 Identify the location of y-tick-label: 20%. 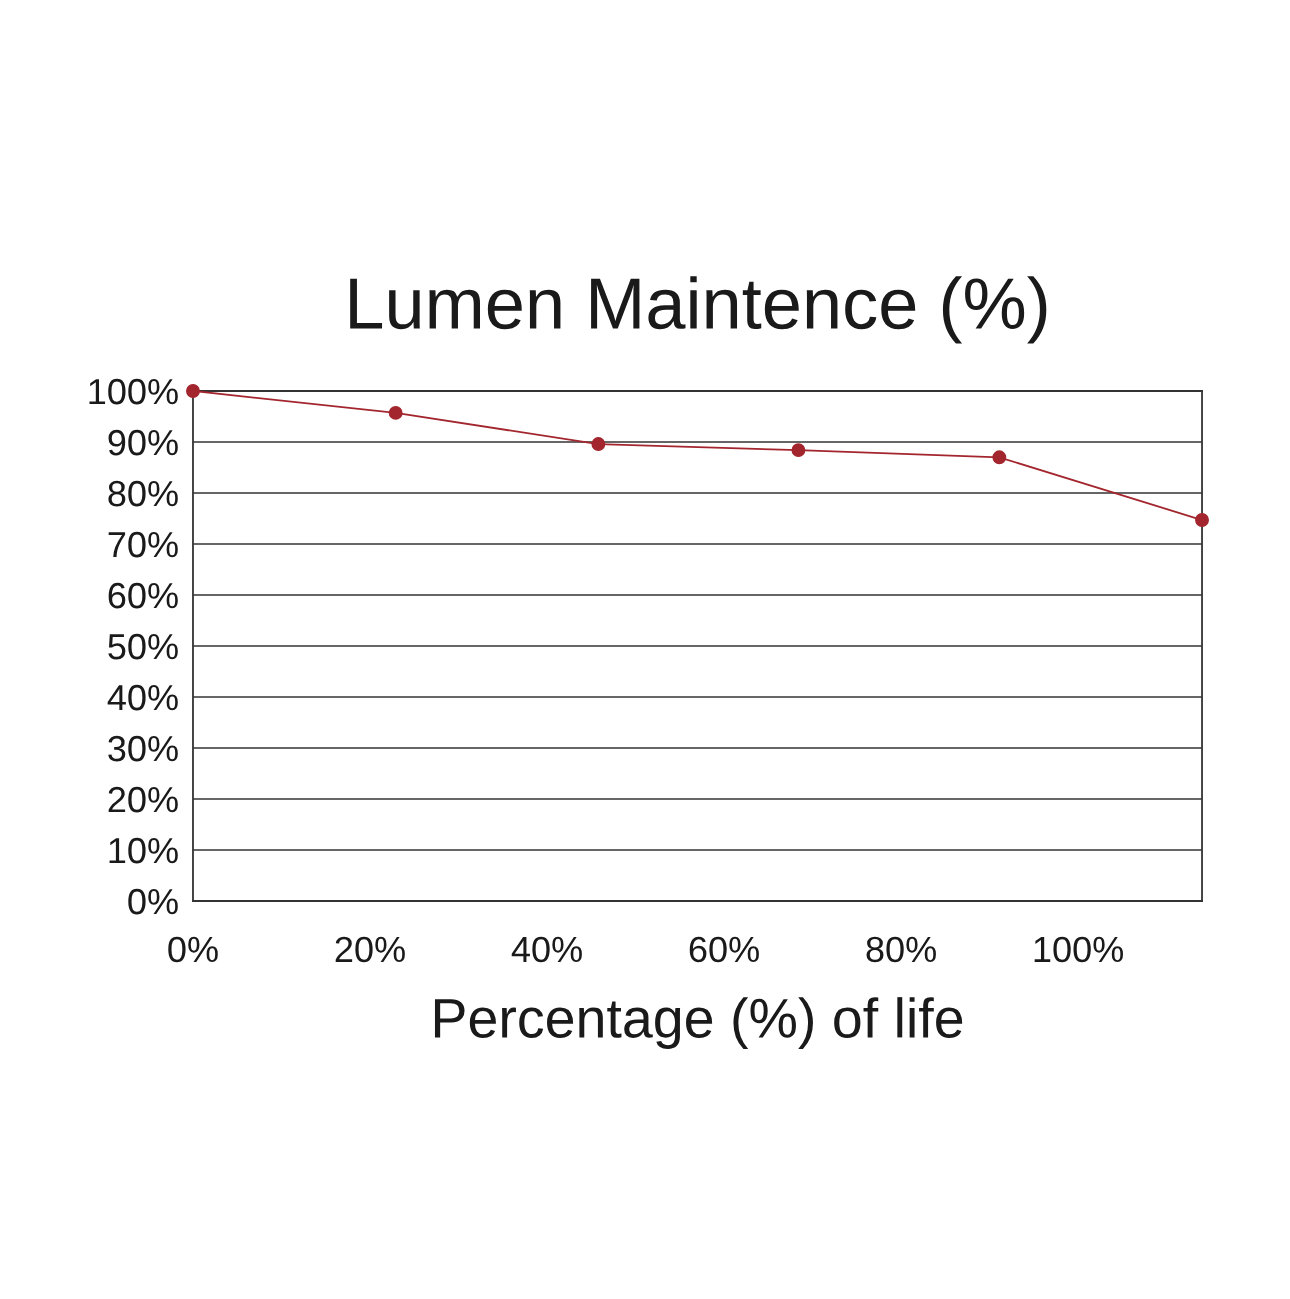
(143, 799).